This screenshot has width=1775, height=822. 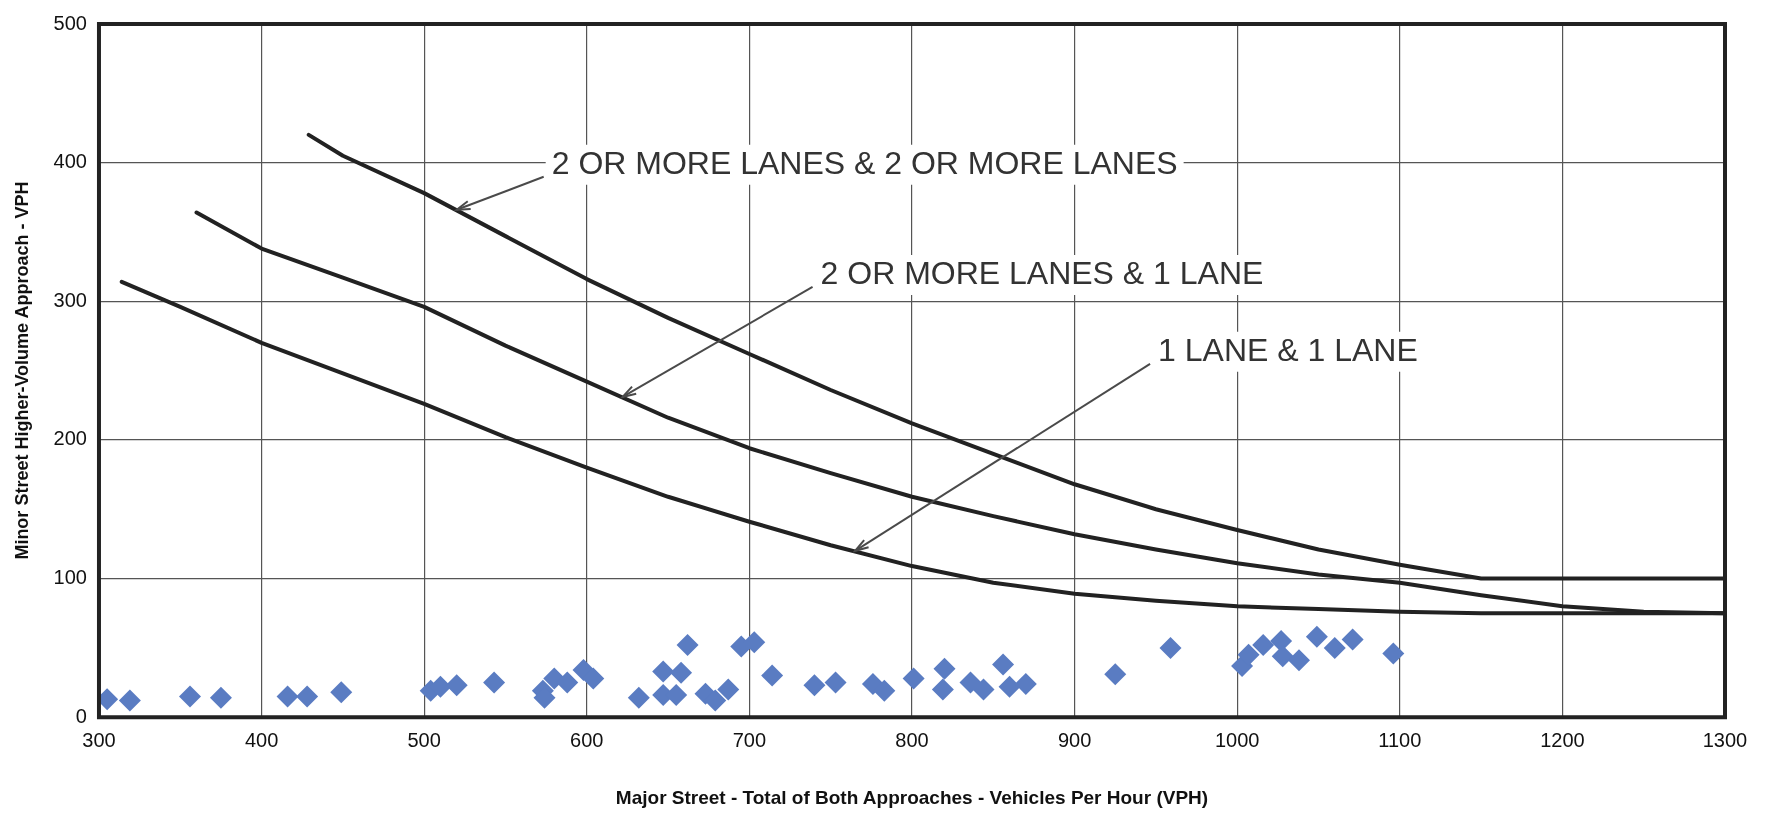 I want to click on annotation: 2 OR MORE LANES & 1 LANE, so click(x=1042, y=272).